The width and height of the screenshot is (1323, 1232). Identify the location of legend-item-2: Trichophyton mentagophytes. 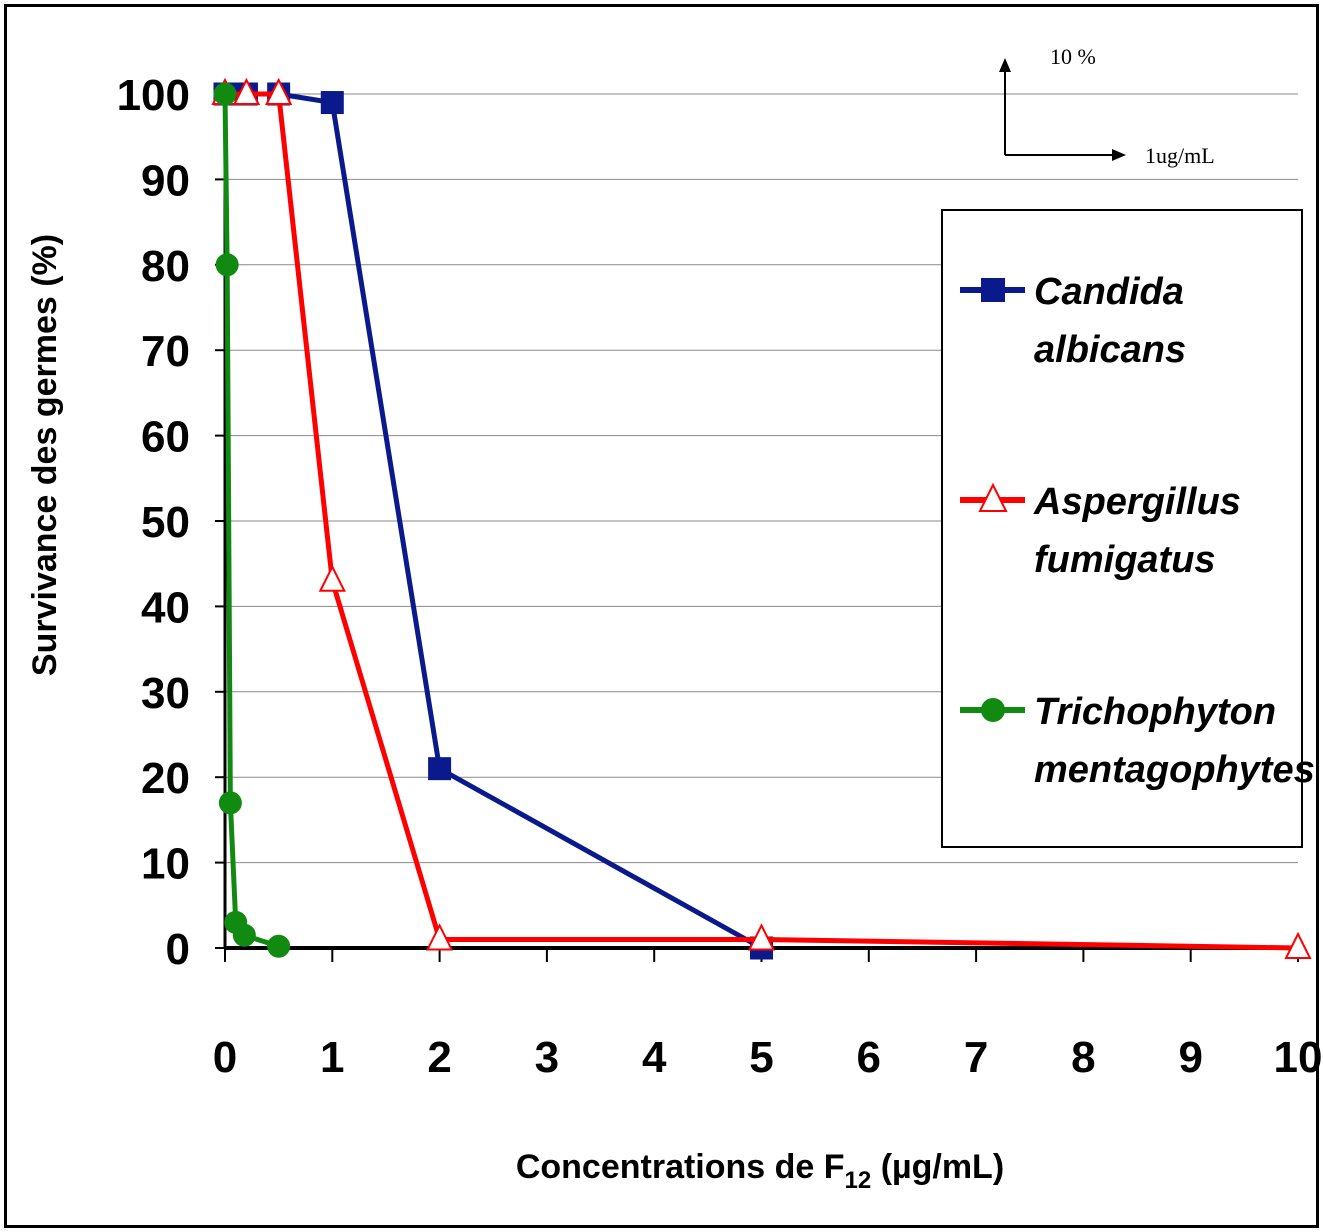
(1137, 741).